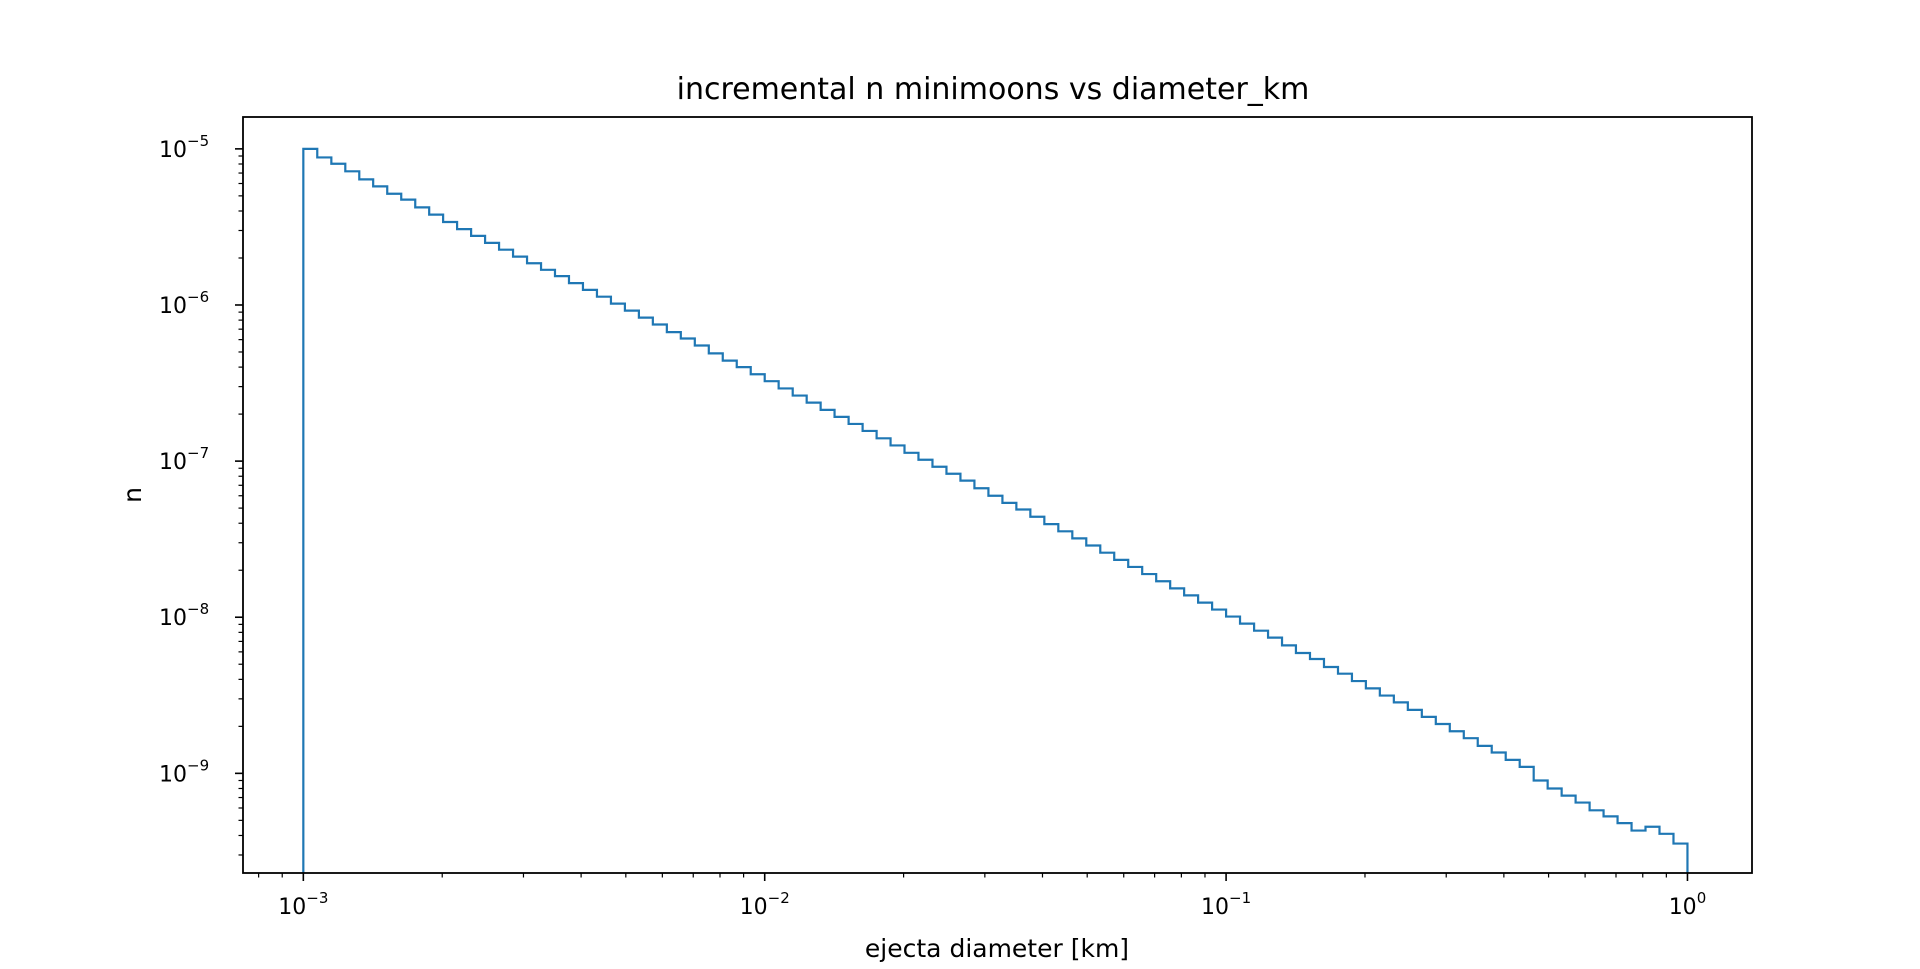 The width and height of the screenshot is (1920, 969). I want to click on x-axis-label: ejecta diameter [km], so click(997, 948).